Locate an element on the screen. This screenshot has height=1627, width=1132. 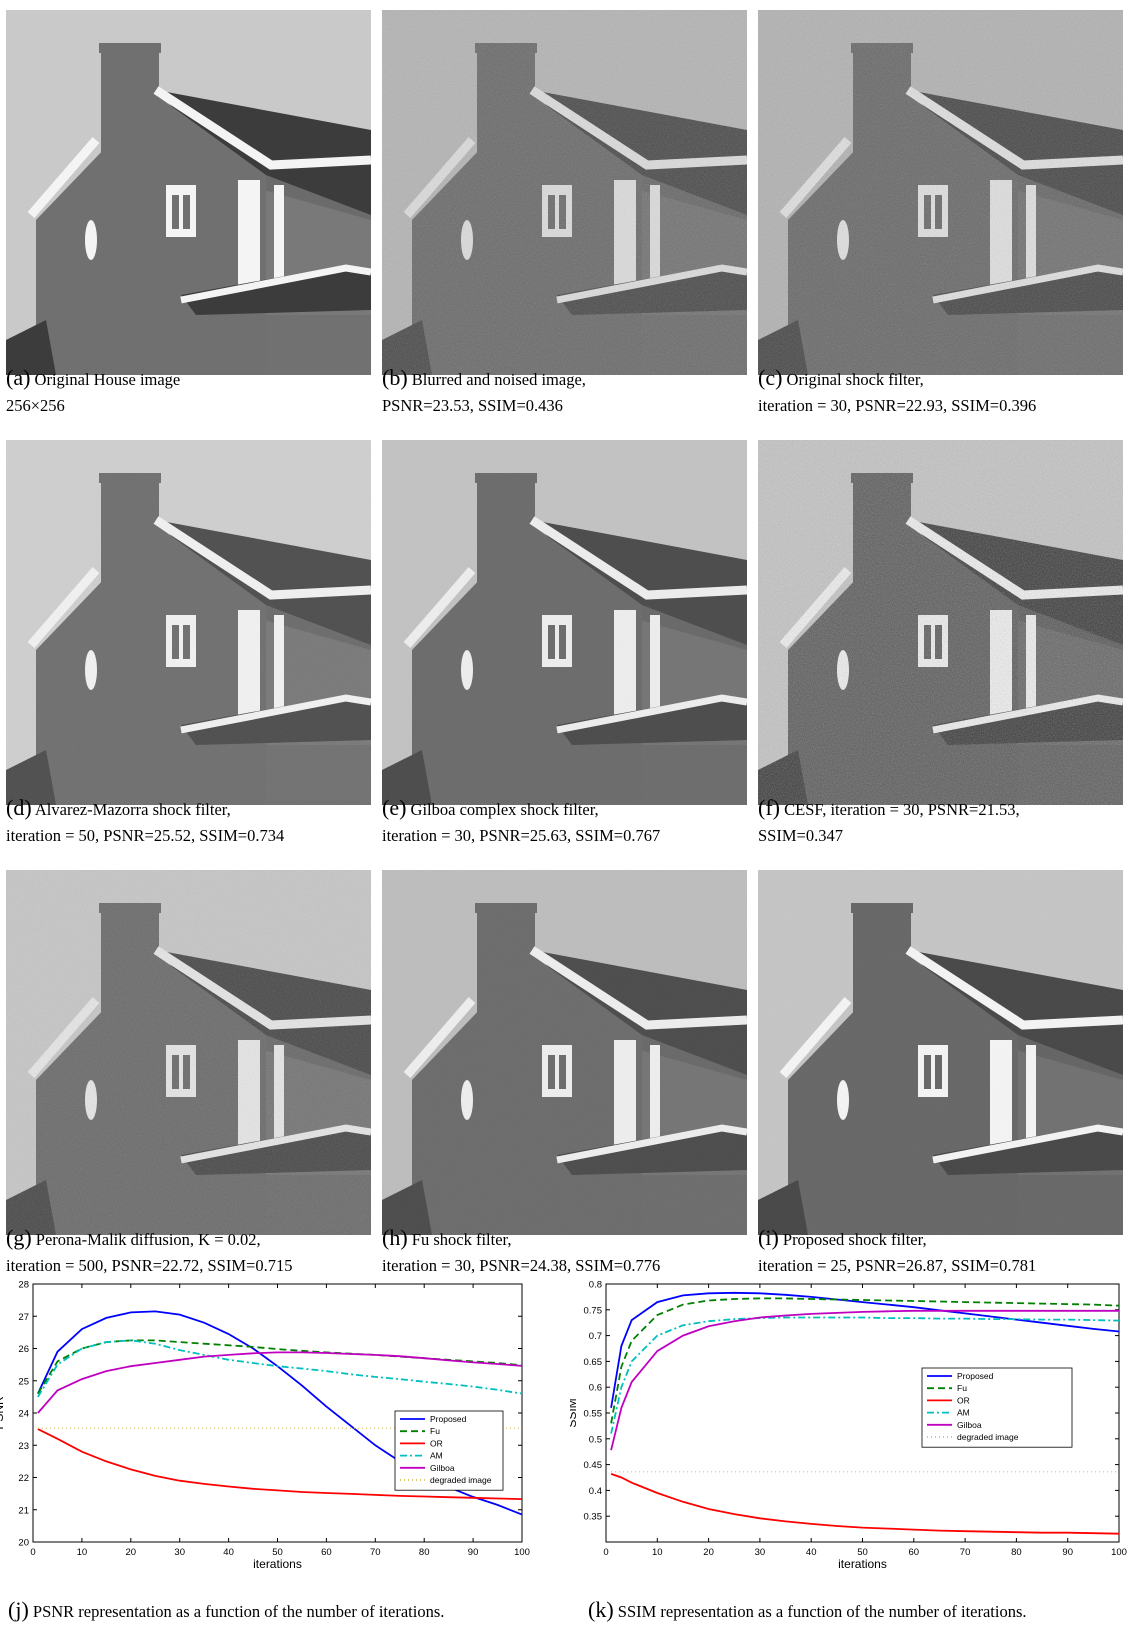
x-tick-label: 100 is located at coordinates (1119, 1552).